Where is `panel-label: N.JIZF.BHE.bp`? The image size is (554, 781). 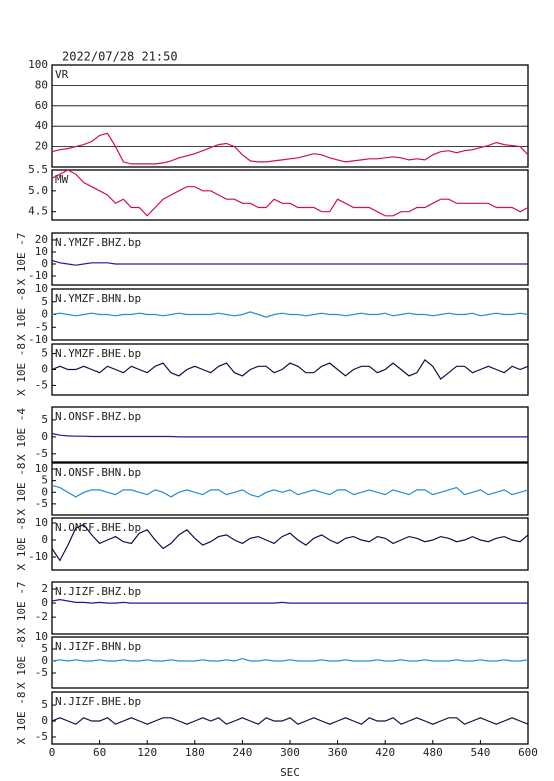 panel-label: N.JIZF.BHE.bp is located at coordinates (98, 701).